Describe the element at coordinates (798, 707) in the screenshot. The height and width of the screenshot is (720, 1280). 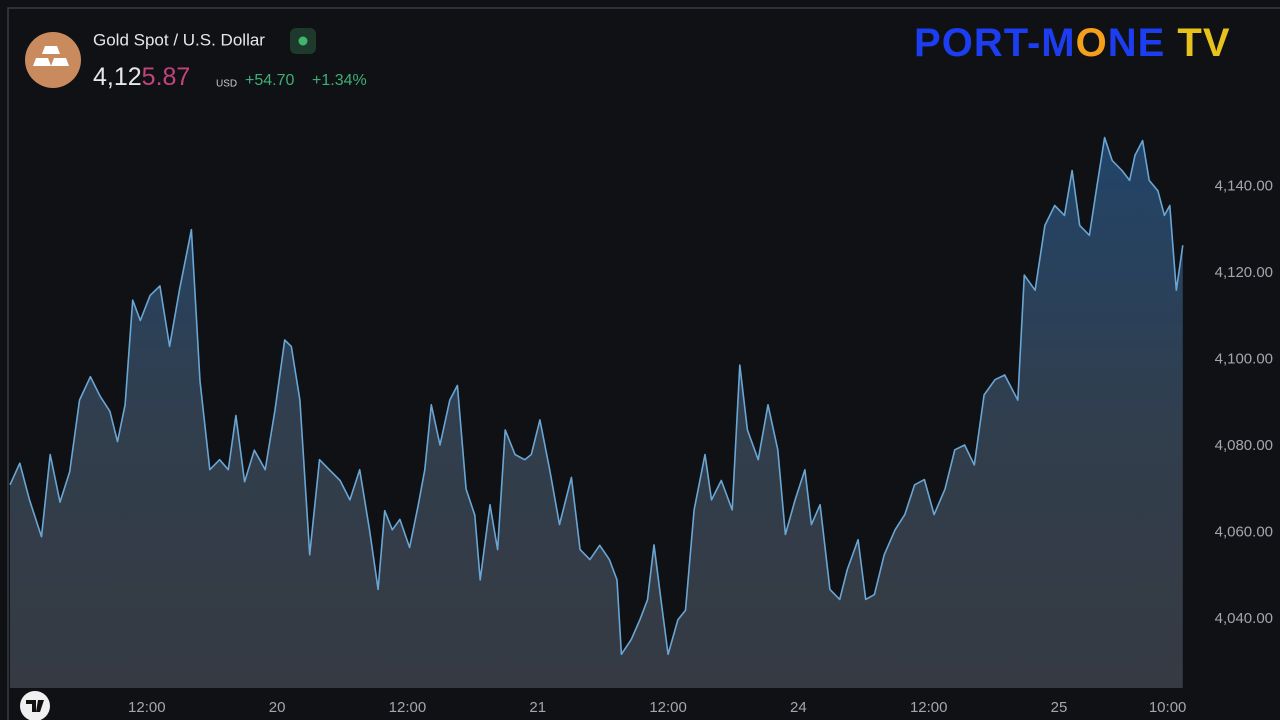
I see `x-tick-label: 24` at that location.